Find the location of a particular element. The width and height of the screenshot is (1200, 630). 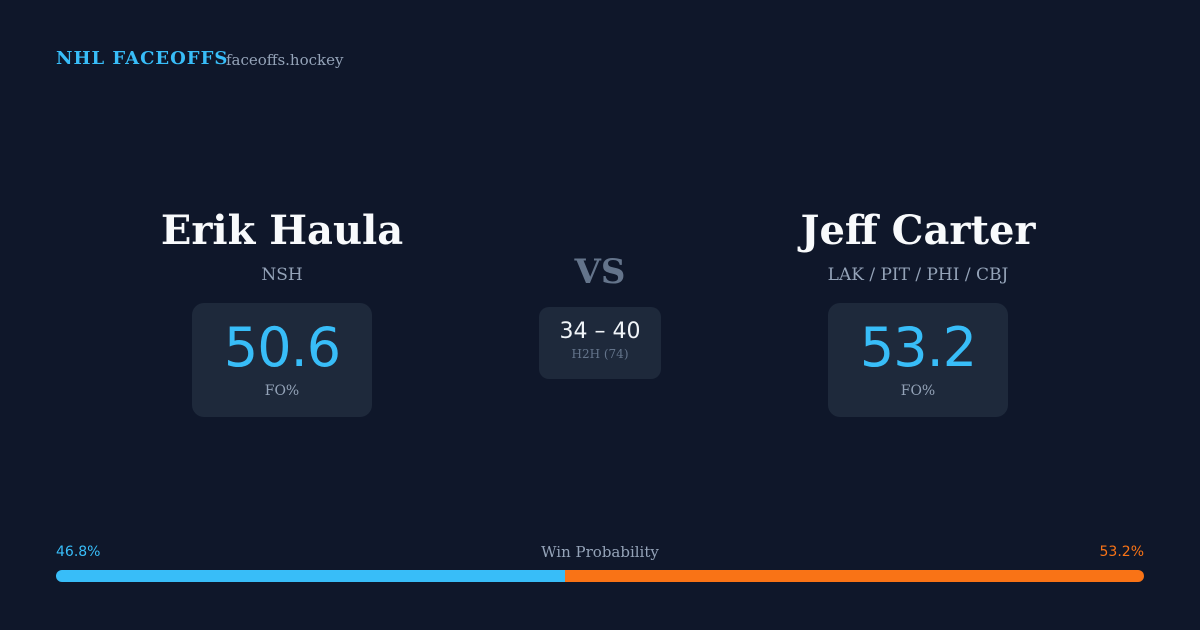

win-prob-bar is located at coordinates (600, 576).